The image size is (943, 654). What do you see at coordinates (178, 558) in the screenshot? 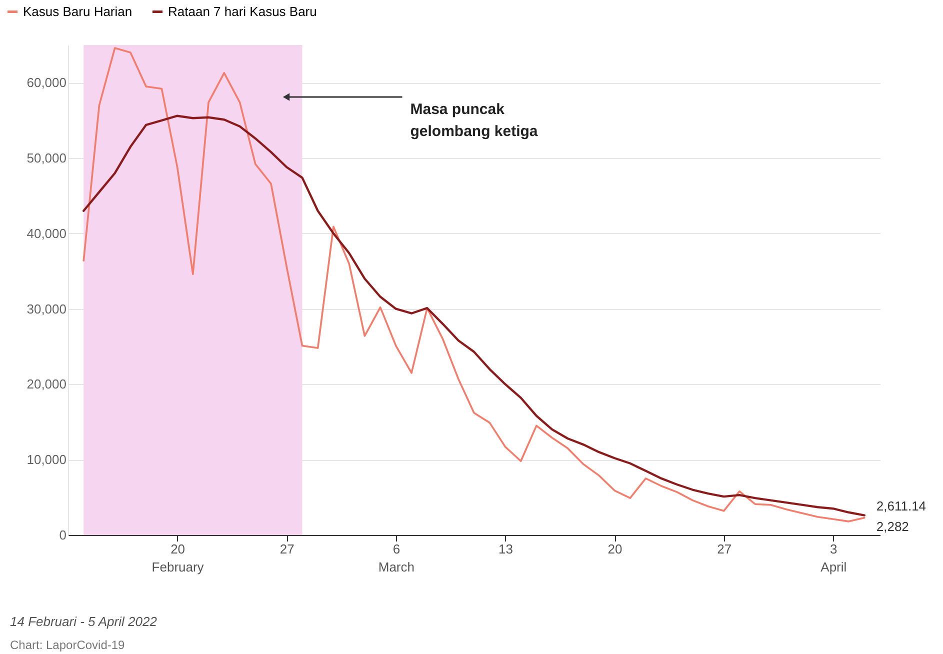
I see `x-tick-label: 20 February` at bounding box center [178, 558].